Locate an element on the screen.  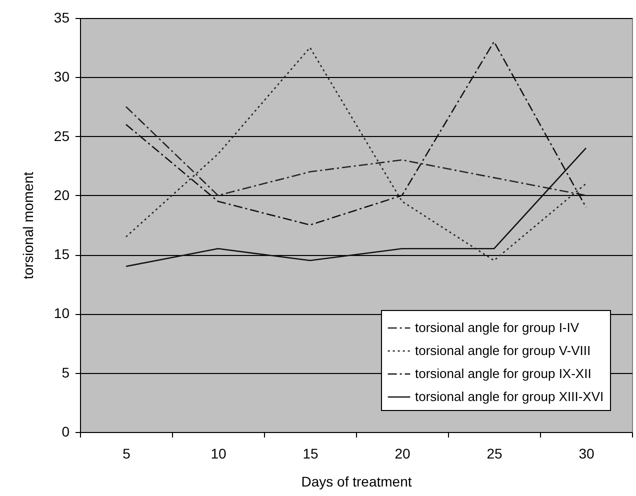
x-axis-title: Days of treatment is located at coordinates (356, 482).